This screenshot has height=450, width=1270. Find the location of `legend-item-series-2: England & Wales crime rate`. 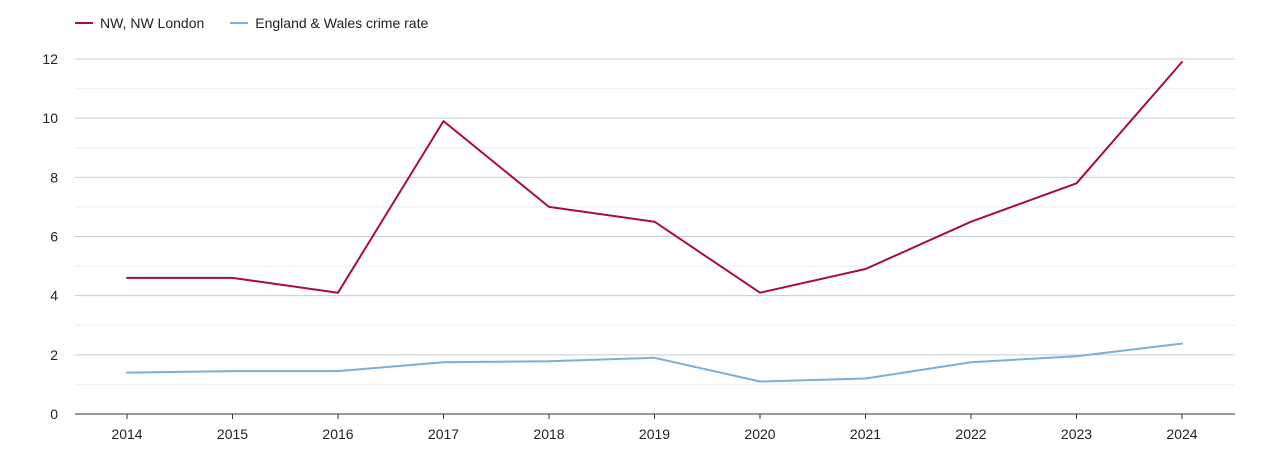

legend-item-series-2: England & Wales crime rate is located at coordinates (329, 23).